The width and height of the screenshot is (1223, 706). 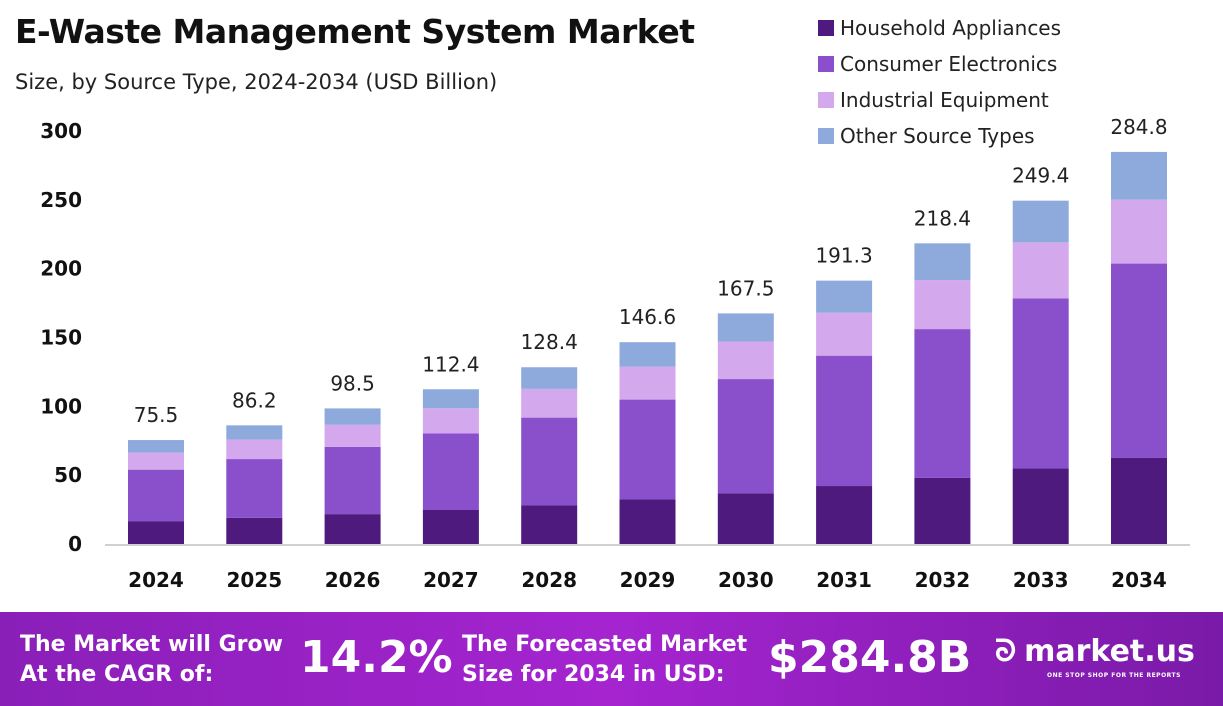 I want to click on x-tick-label: 2028, so click(x=549, y=580).